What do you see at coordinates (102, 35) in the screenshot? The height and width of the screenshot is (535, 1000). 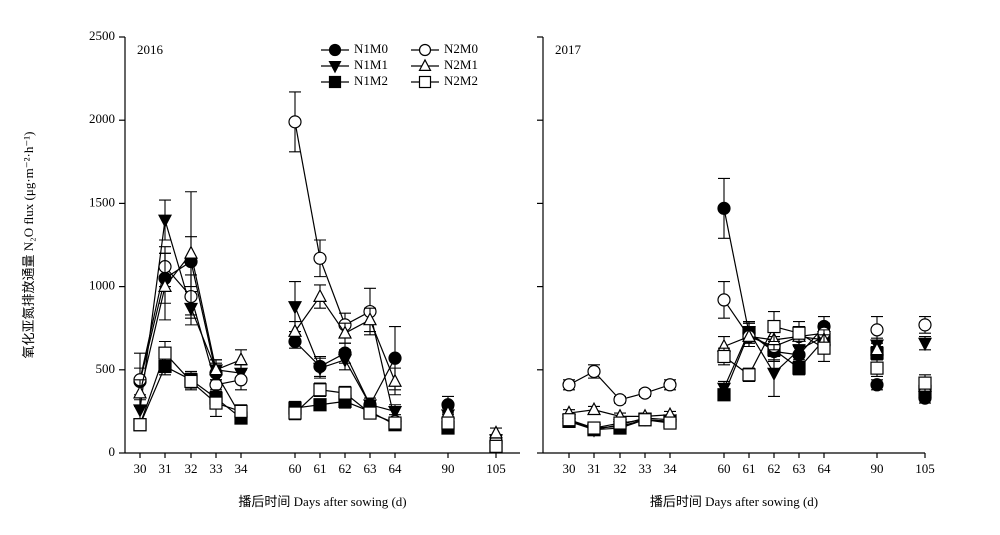 I see `y-tick-label: 2500` at bounding box center [102, 35].